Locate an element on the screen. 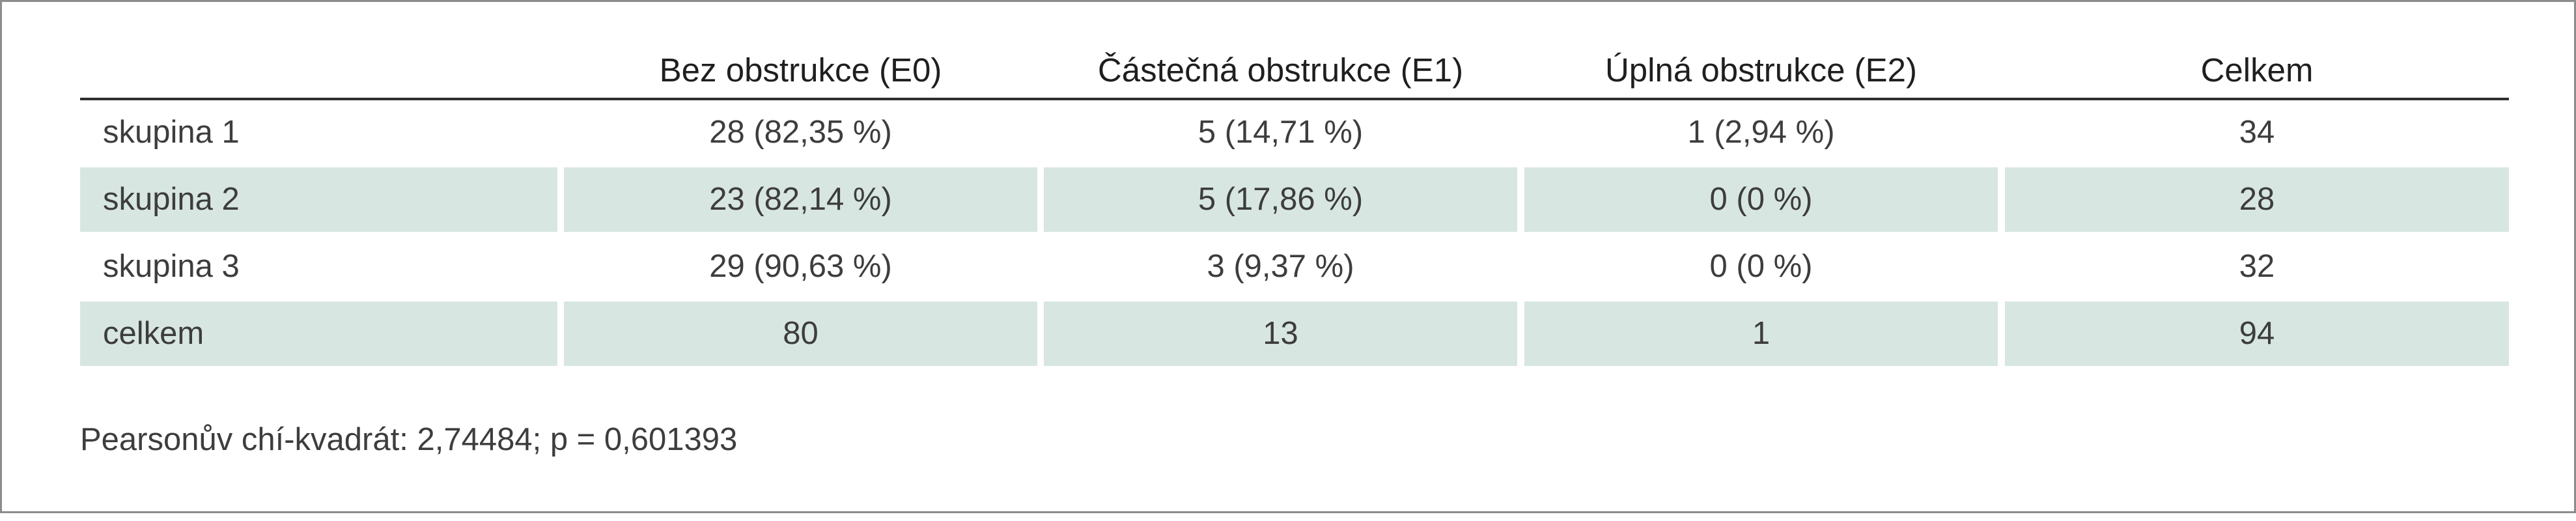 Image resolution: width=2576 pixels, height=521 pixels. cell-total: 34 is located at coordinates (2257, 132).